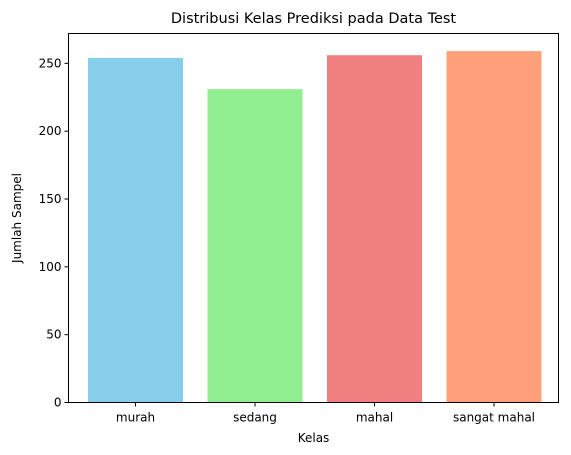 Image resolution: width=571 pixels, height=455 pixels. What do you see at coordinates (50, 267) in the screenshot?
I see `y-tick-label: 100` at bounding box center [50, 267].